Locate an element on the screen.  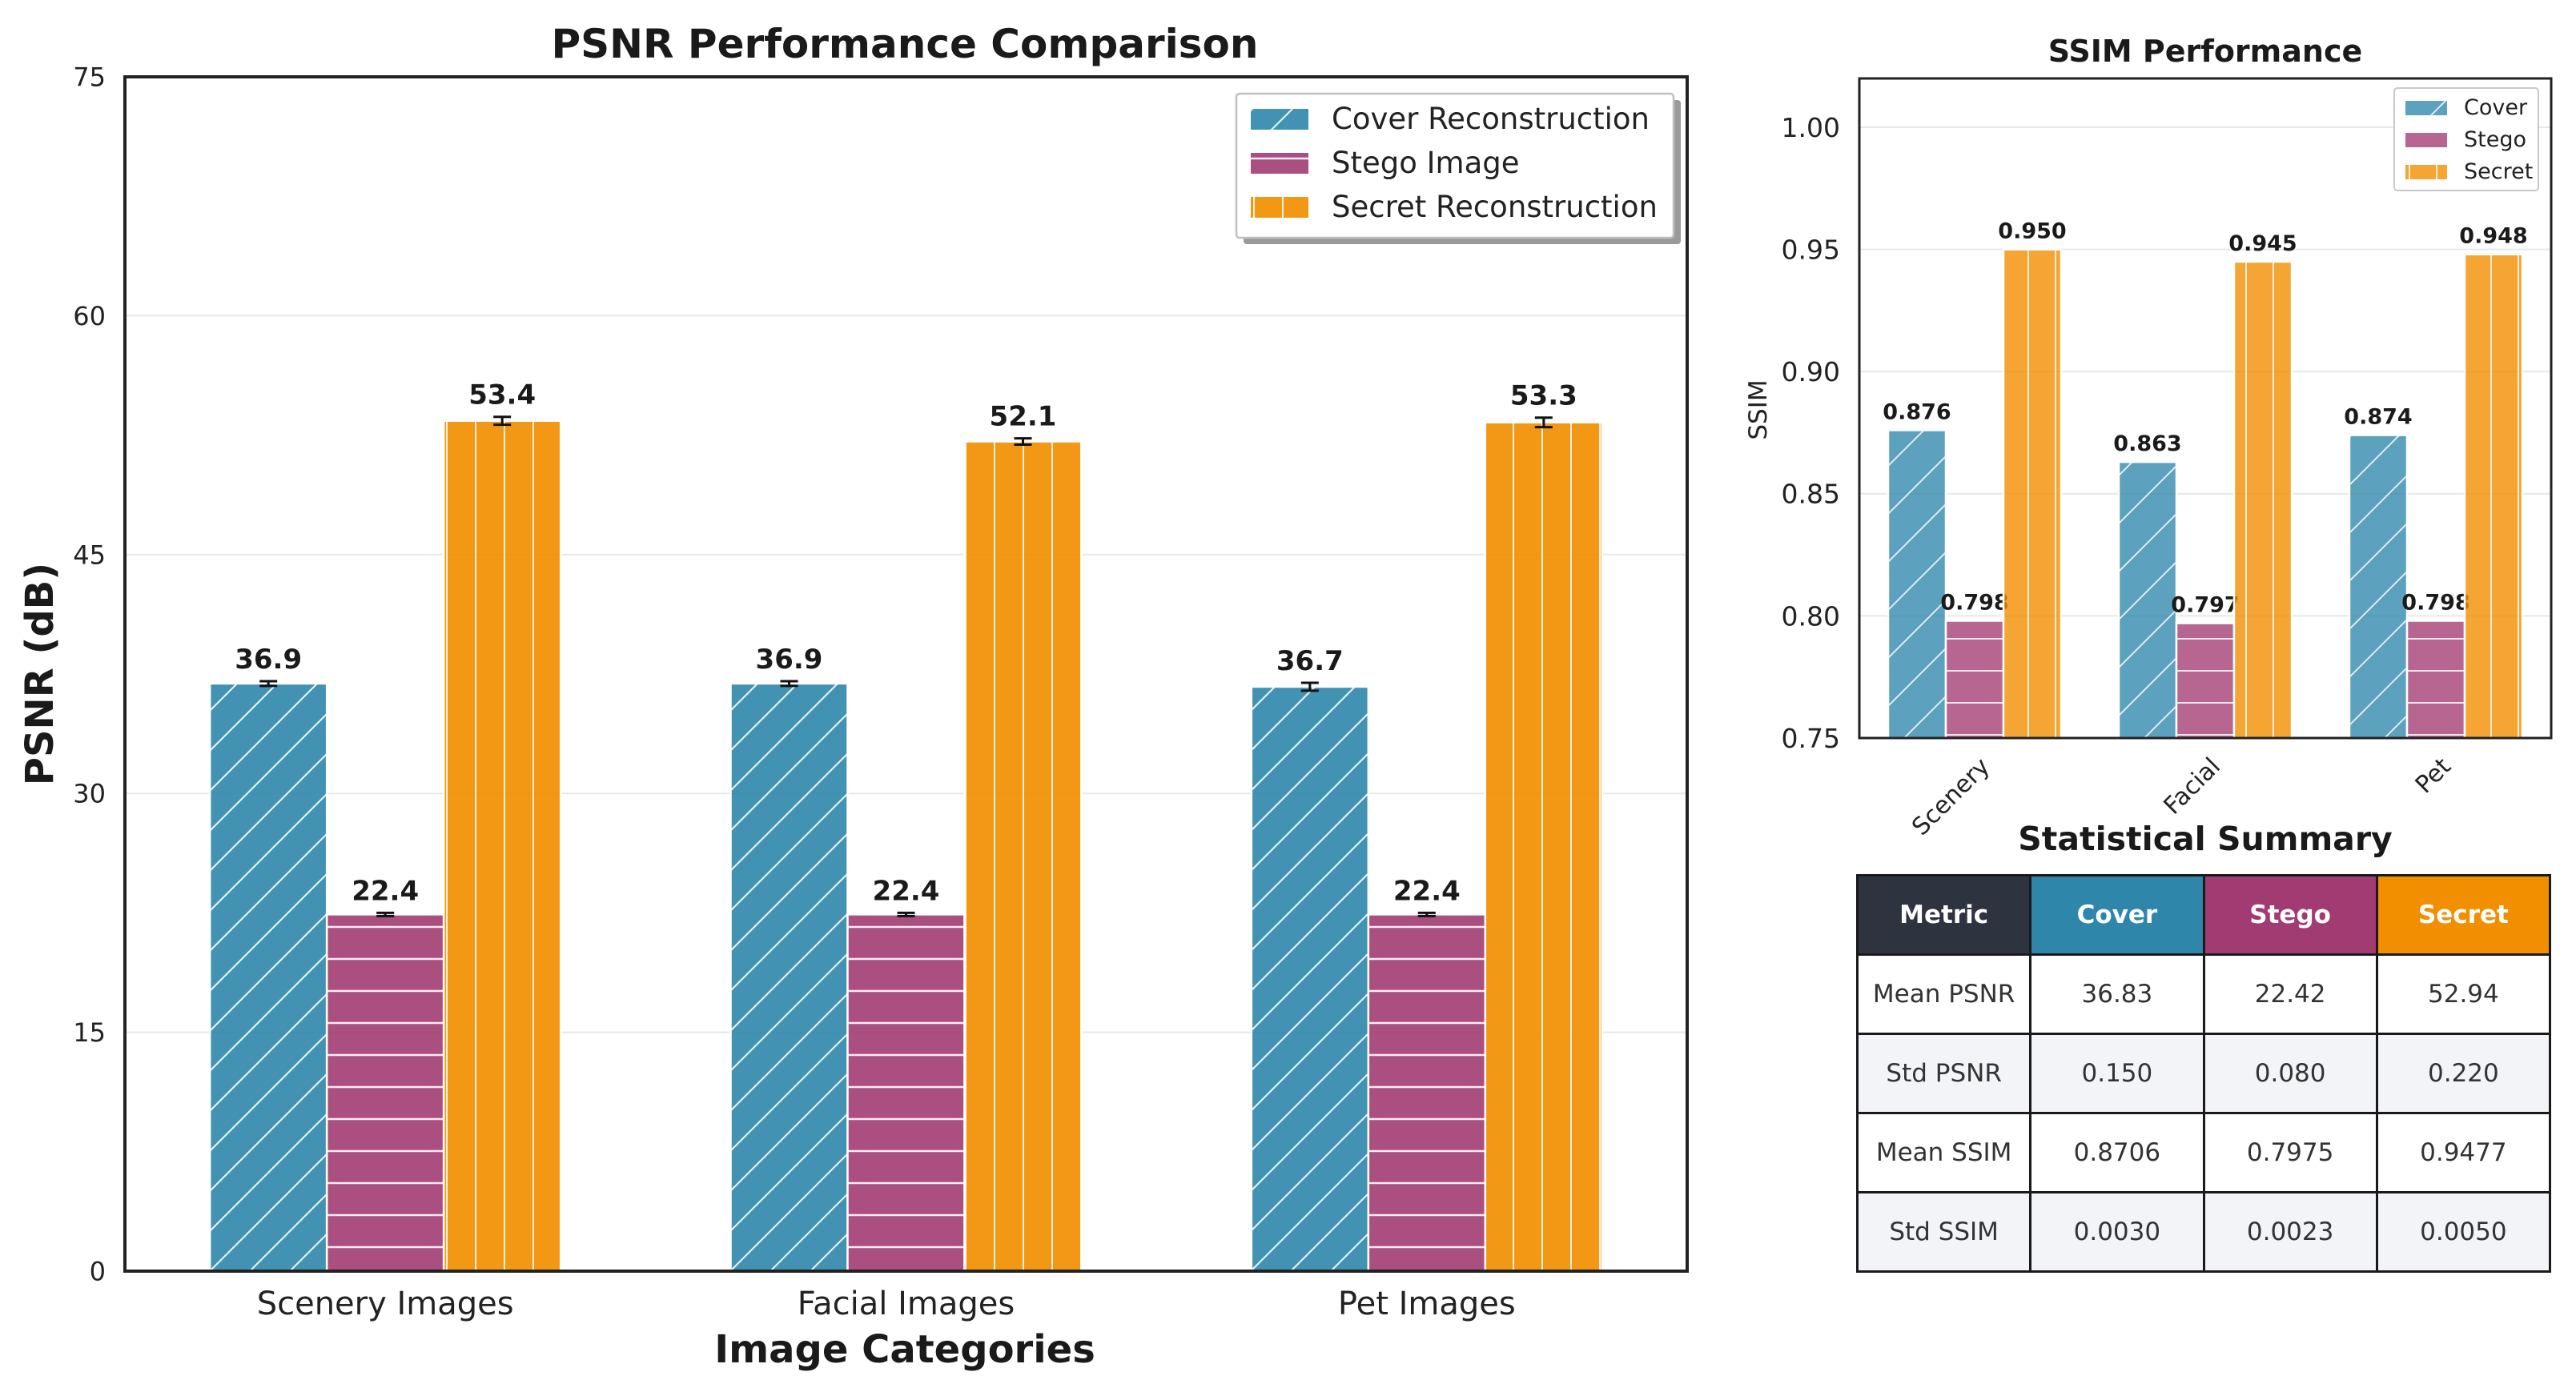
table-cell: Mean SSIM is located at coordinates (1943, 1152).